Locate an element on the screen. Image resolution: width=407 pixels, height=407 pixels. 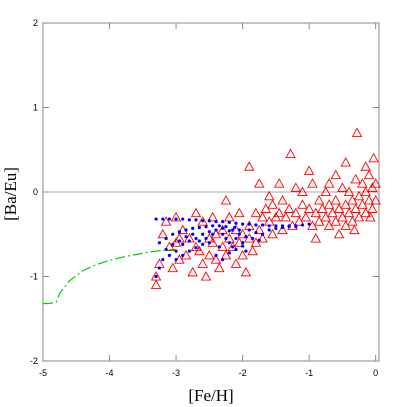
x-tick-label: -5 is located at coordinates (43, 373).